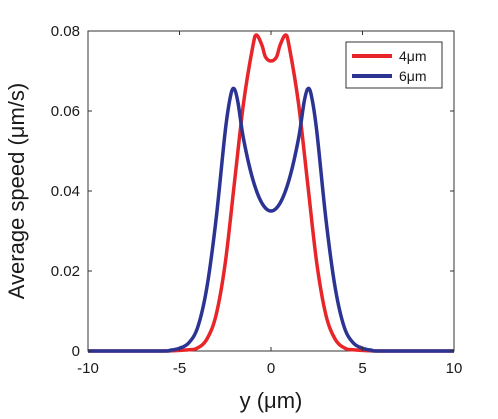  Describe the element at coordinates (271, 368) in the screenshot. I see `x-tick-label: 0` at that location.